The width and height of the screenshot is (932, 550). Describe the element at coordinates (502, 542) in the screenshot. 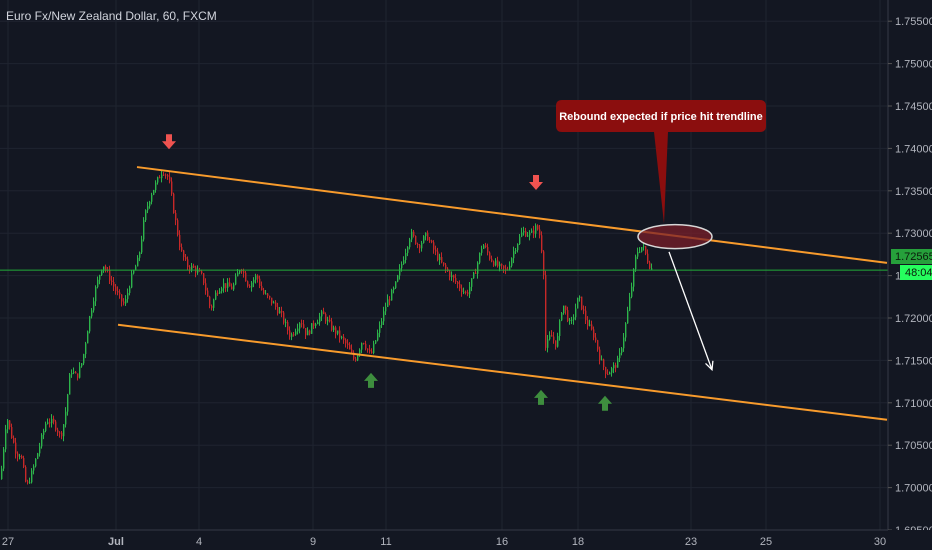

I see `x-tick-label: 16` at that location.